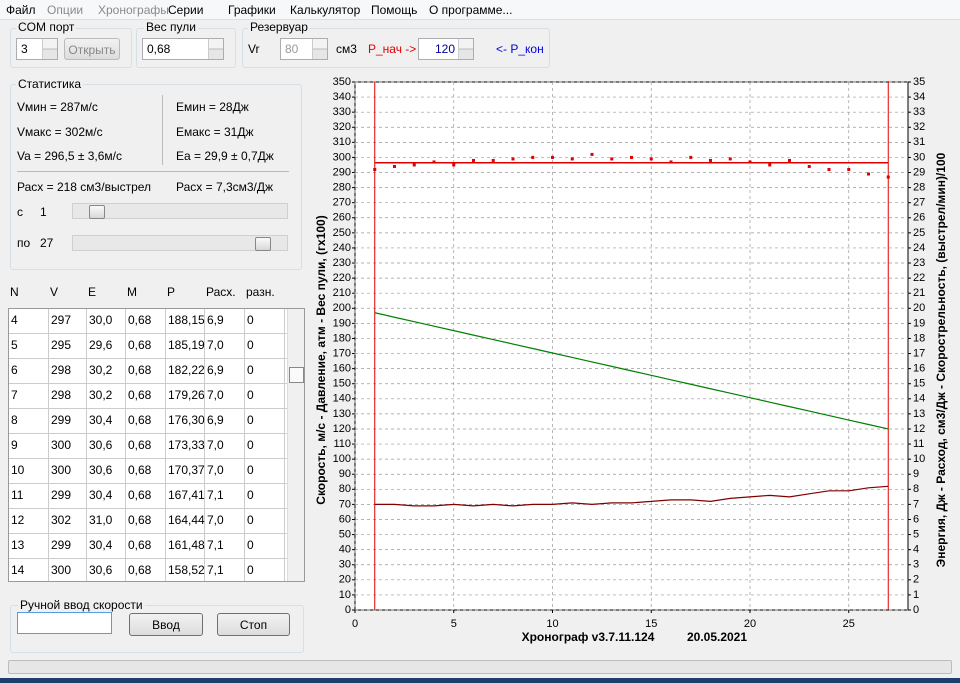 Image resolution: width=960 pixels, height=683 pixels. Describe the element at coordinates (342, 218) in the screenshot. I see `y-tick-label: 260` at that location.